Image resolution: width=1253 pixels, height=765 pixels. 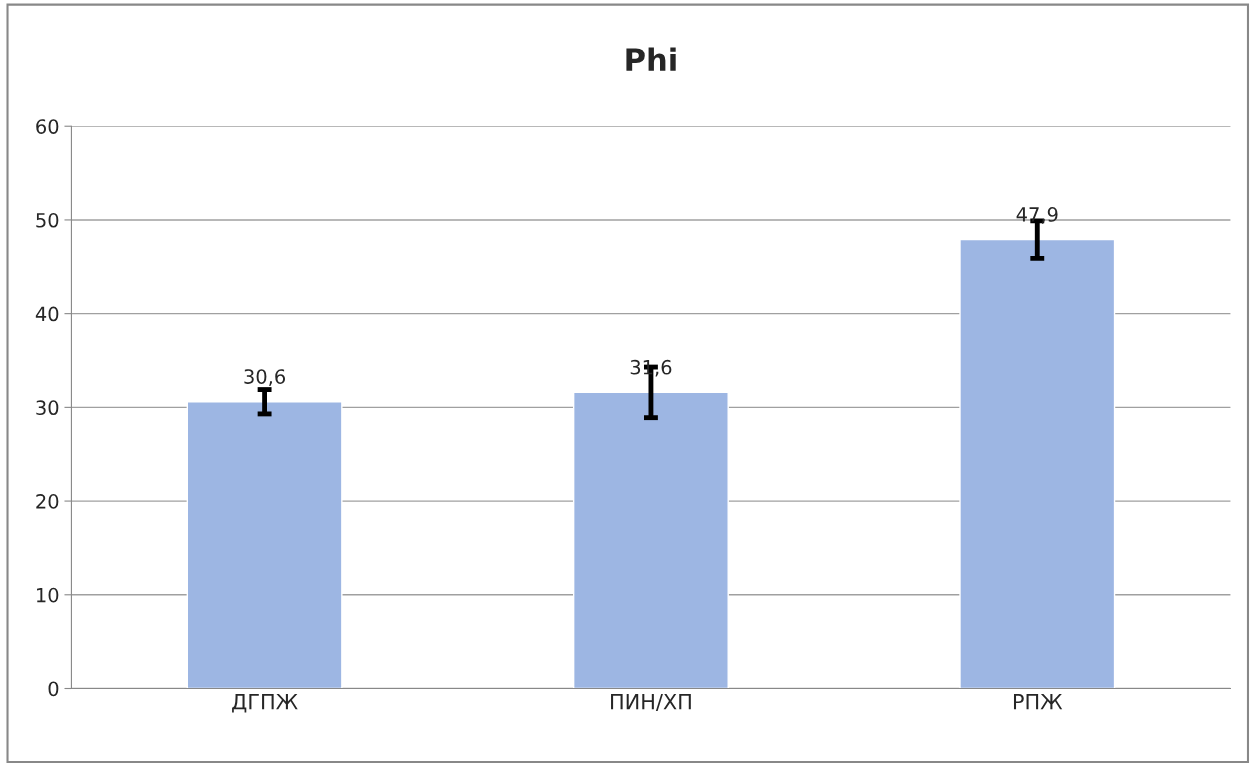 I want to click on x-tick-label: ПИН/ХП, so click(x=651, y=703).